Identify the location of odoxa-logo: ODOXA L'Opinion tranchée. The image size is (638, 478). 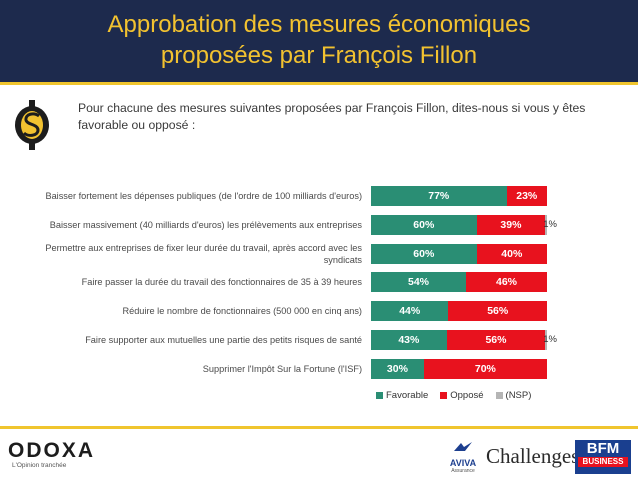
(52, 454).